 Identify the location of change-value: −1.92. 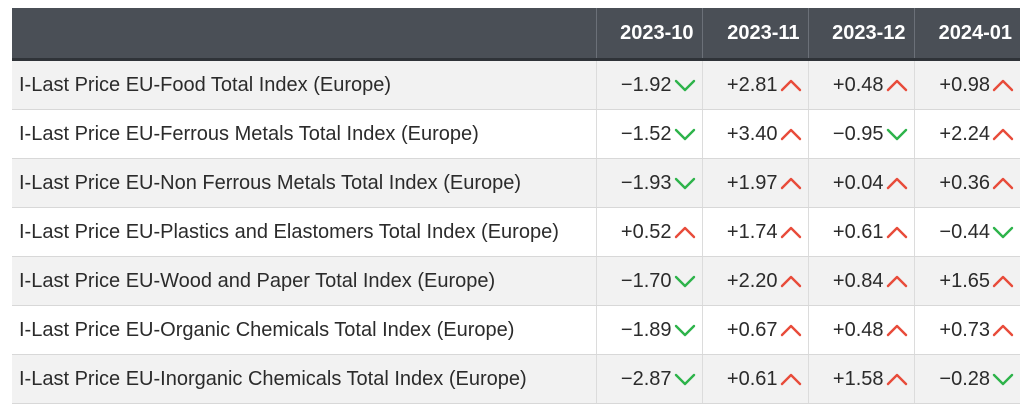
(646, 84).